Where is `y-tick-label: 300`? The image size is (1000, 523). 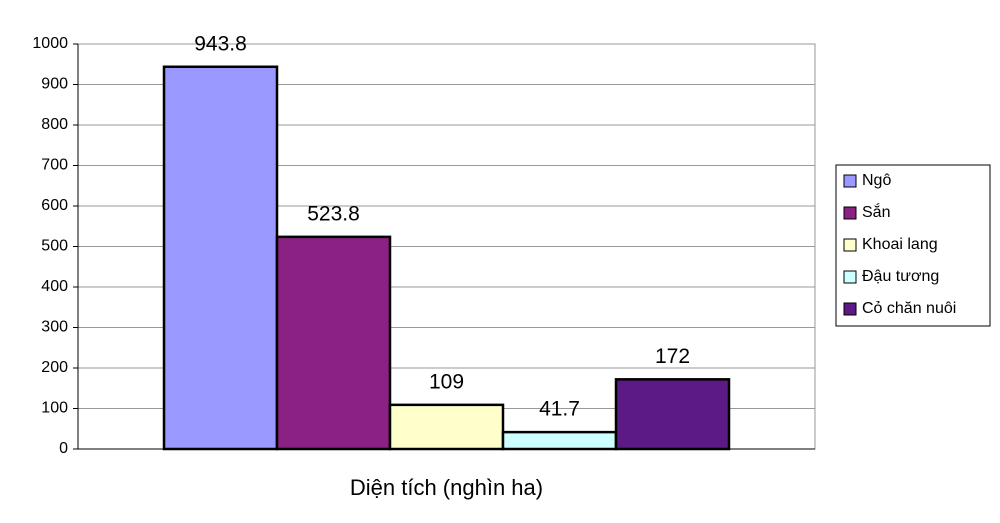
y-tick-label: 300 is located at coordinates (54, 327).